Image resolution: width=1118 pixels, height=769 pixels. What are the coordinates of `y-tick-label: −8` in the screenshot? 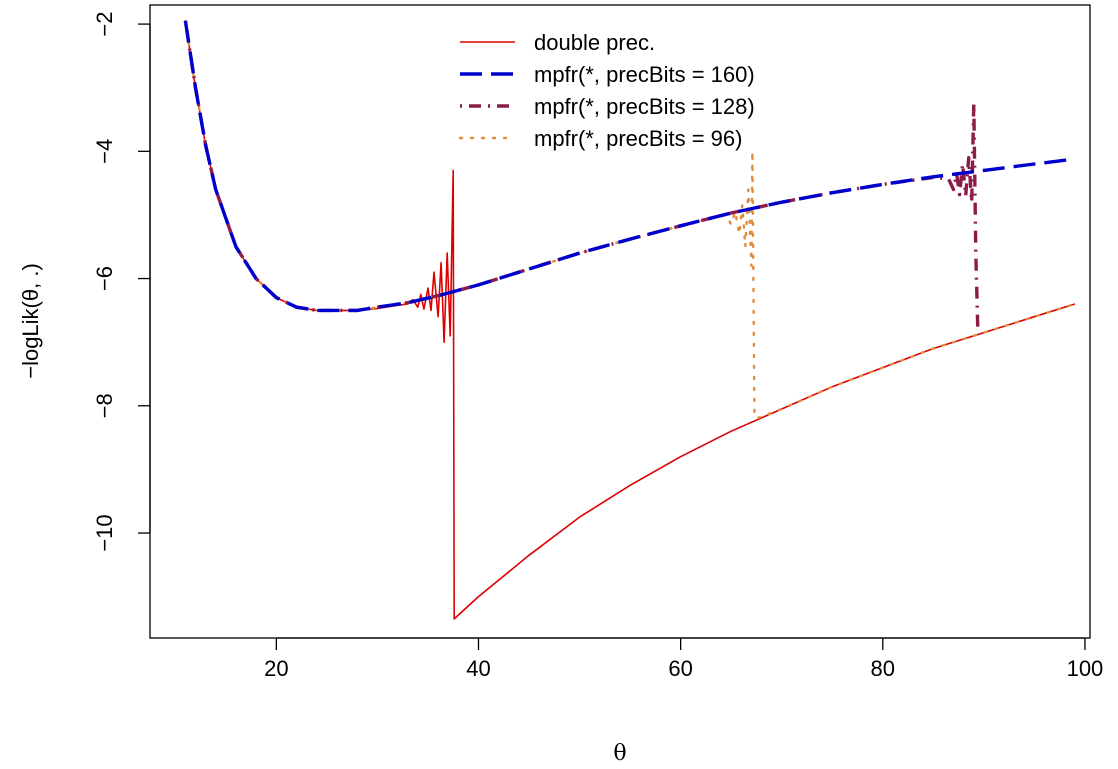 It's located at (104, 405).